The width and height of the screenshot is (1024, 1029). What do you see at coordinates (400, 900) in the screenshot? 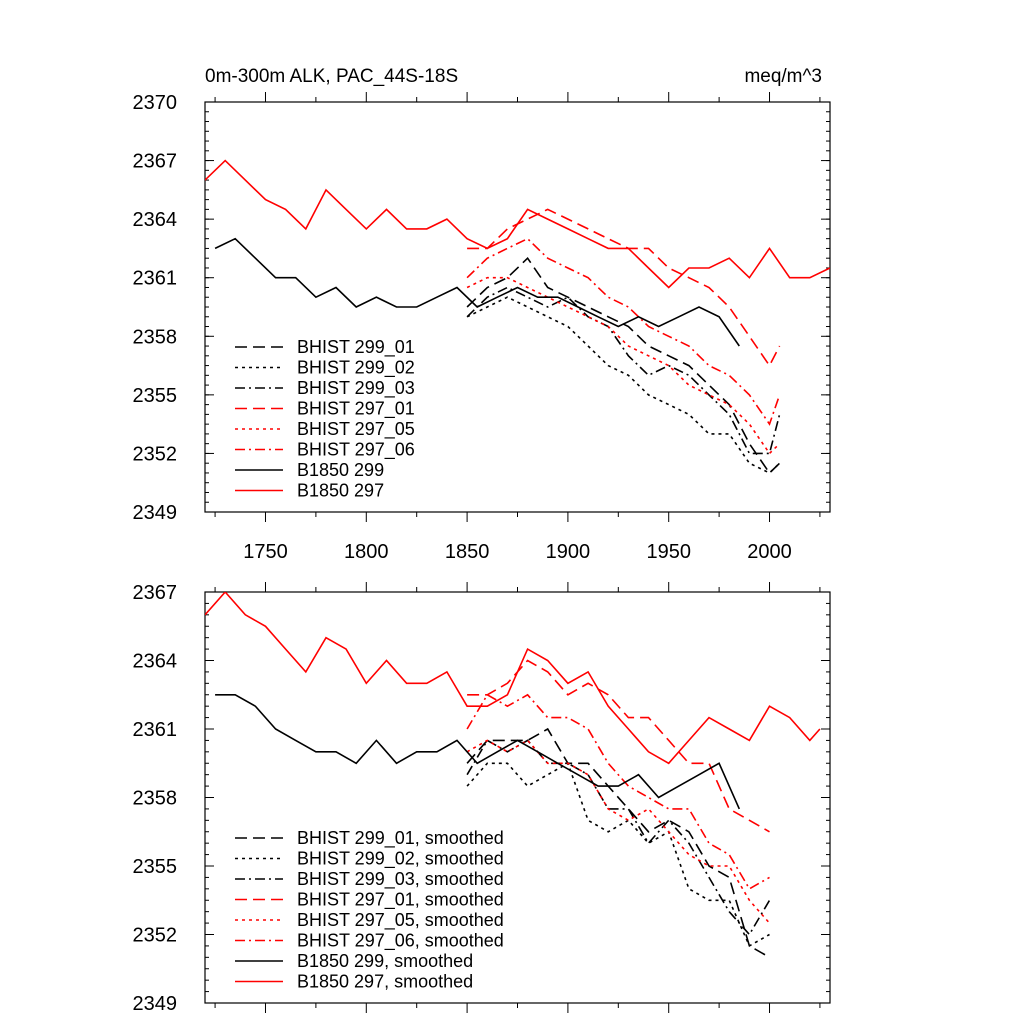
I see `legend-label: BHIST 297_01, smoothed` at bounding box center [400, 900].